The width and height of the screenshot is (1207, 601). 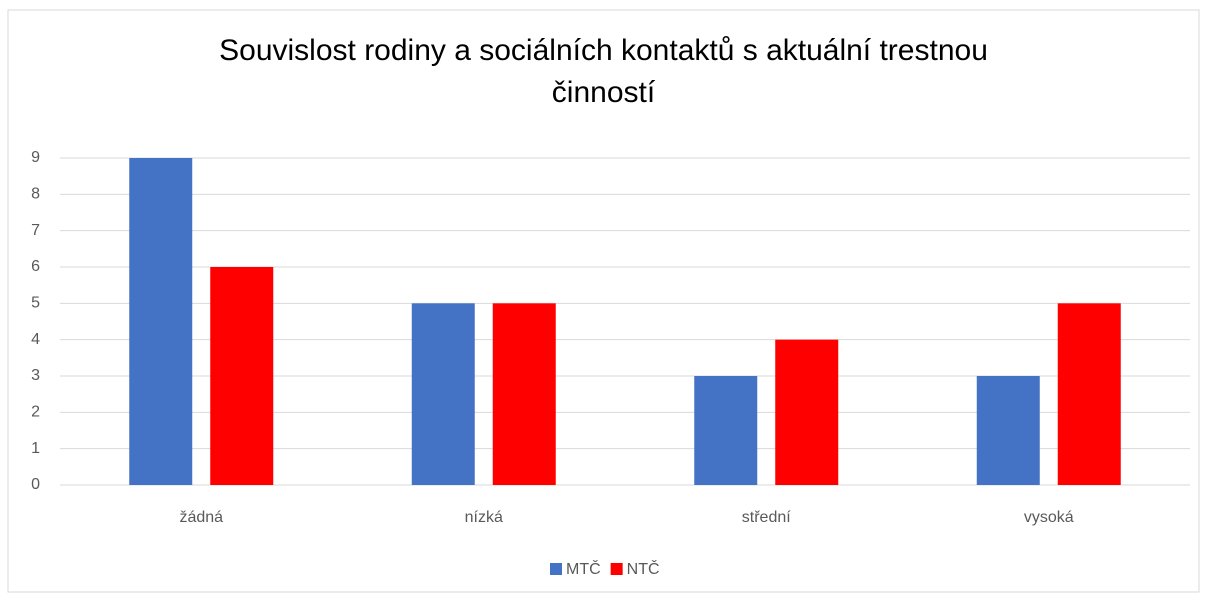 What do you see at coordinates (201, 517) in the screenshot?
I see `x-tick-label: žádná` at bounding box center [201, 517].